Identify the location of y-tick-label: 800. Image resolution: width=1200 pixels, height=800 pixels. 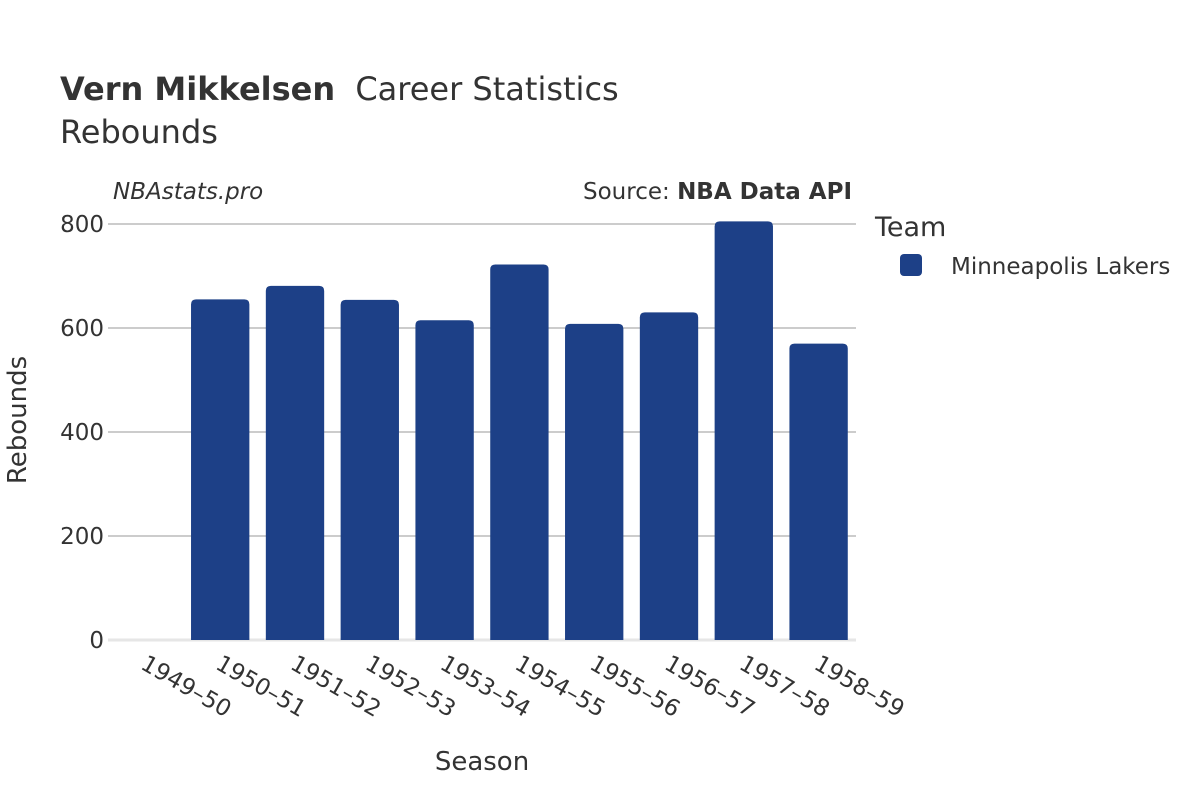
(82, 225).